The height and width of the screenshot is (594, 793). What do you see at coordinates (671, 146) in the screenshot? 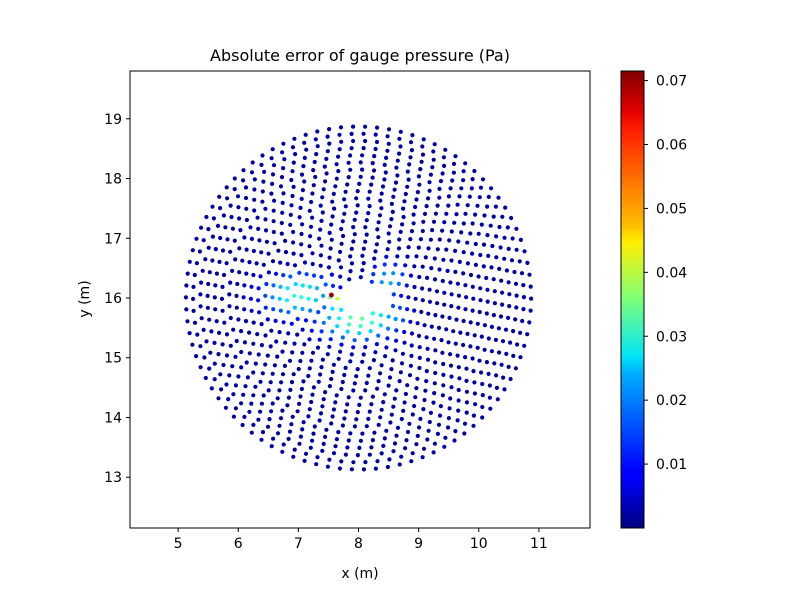
I see `colorbar-tick-label: 0.06` at bounding box center [671, 146].